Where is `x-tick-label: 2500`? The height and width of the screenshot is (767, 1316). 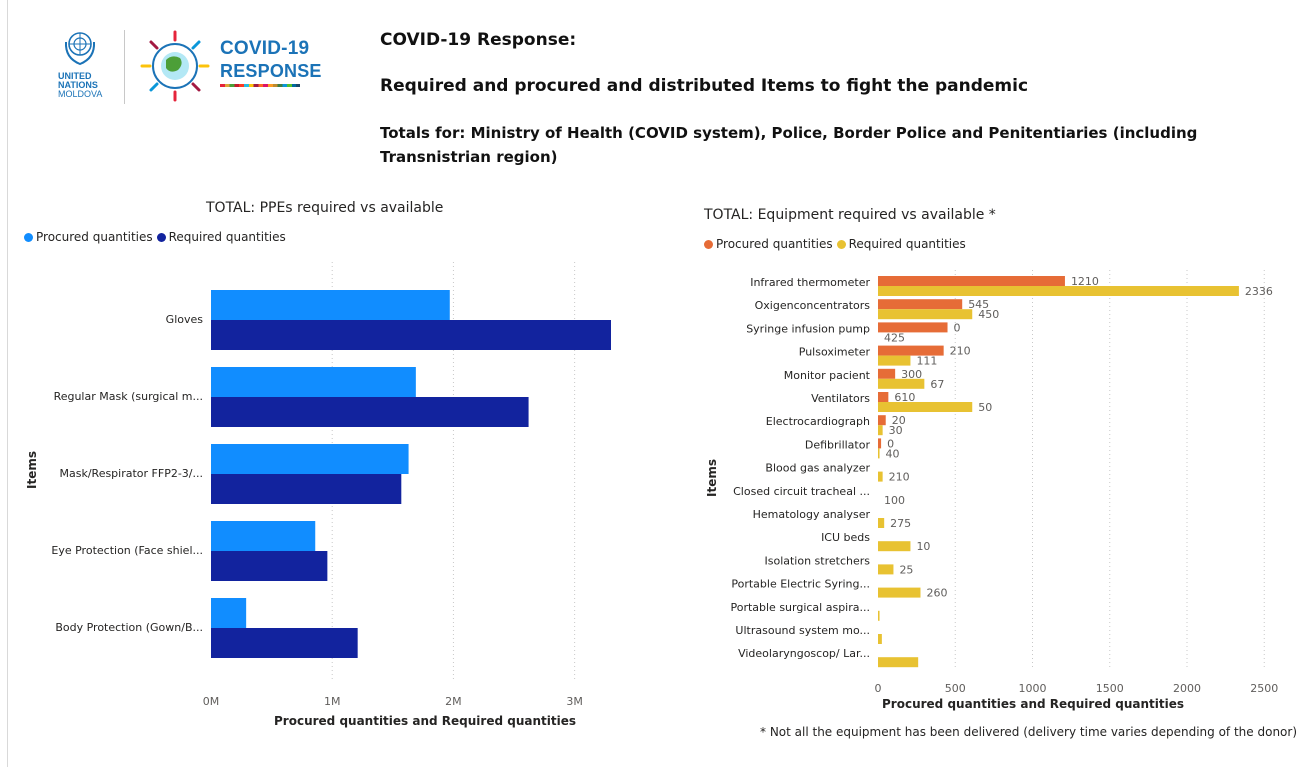
x-tick-label: 2500 is located at coordinates (1264, 688).